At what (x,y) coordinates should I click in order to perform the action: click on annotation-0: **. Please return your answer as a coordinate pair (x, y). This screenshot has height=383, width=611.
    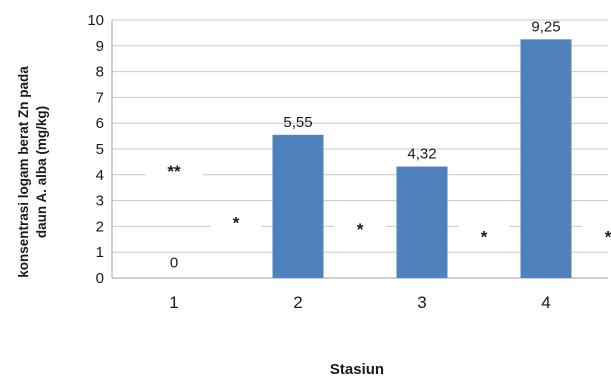
    Looking at the image, I should click on (174, 171).